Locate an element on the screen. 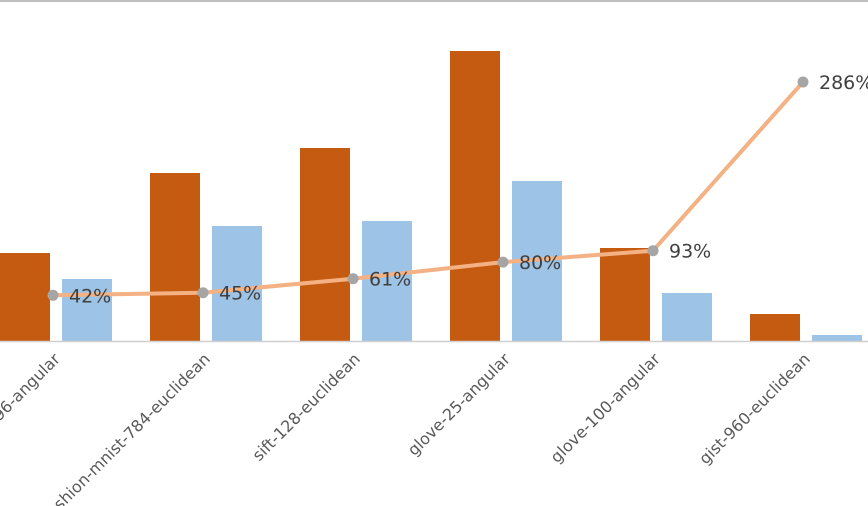 The width and height of the screenshot is (868, 506). bar-series1-sift-128-euclidean is located at coordinates (325, 244).